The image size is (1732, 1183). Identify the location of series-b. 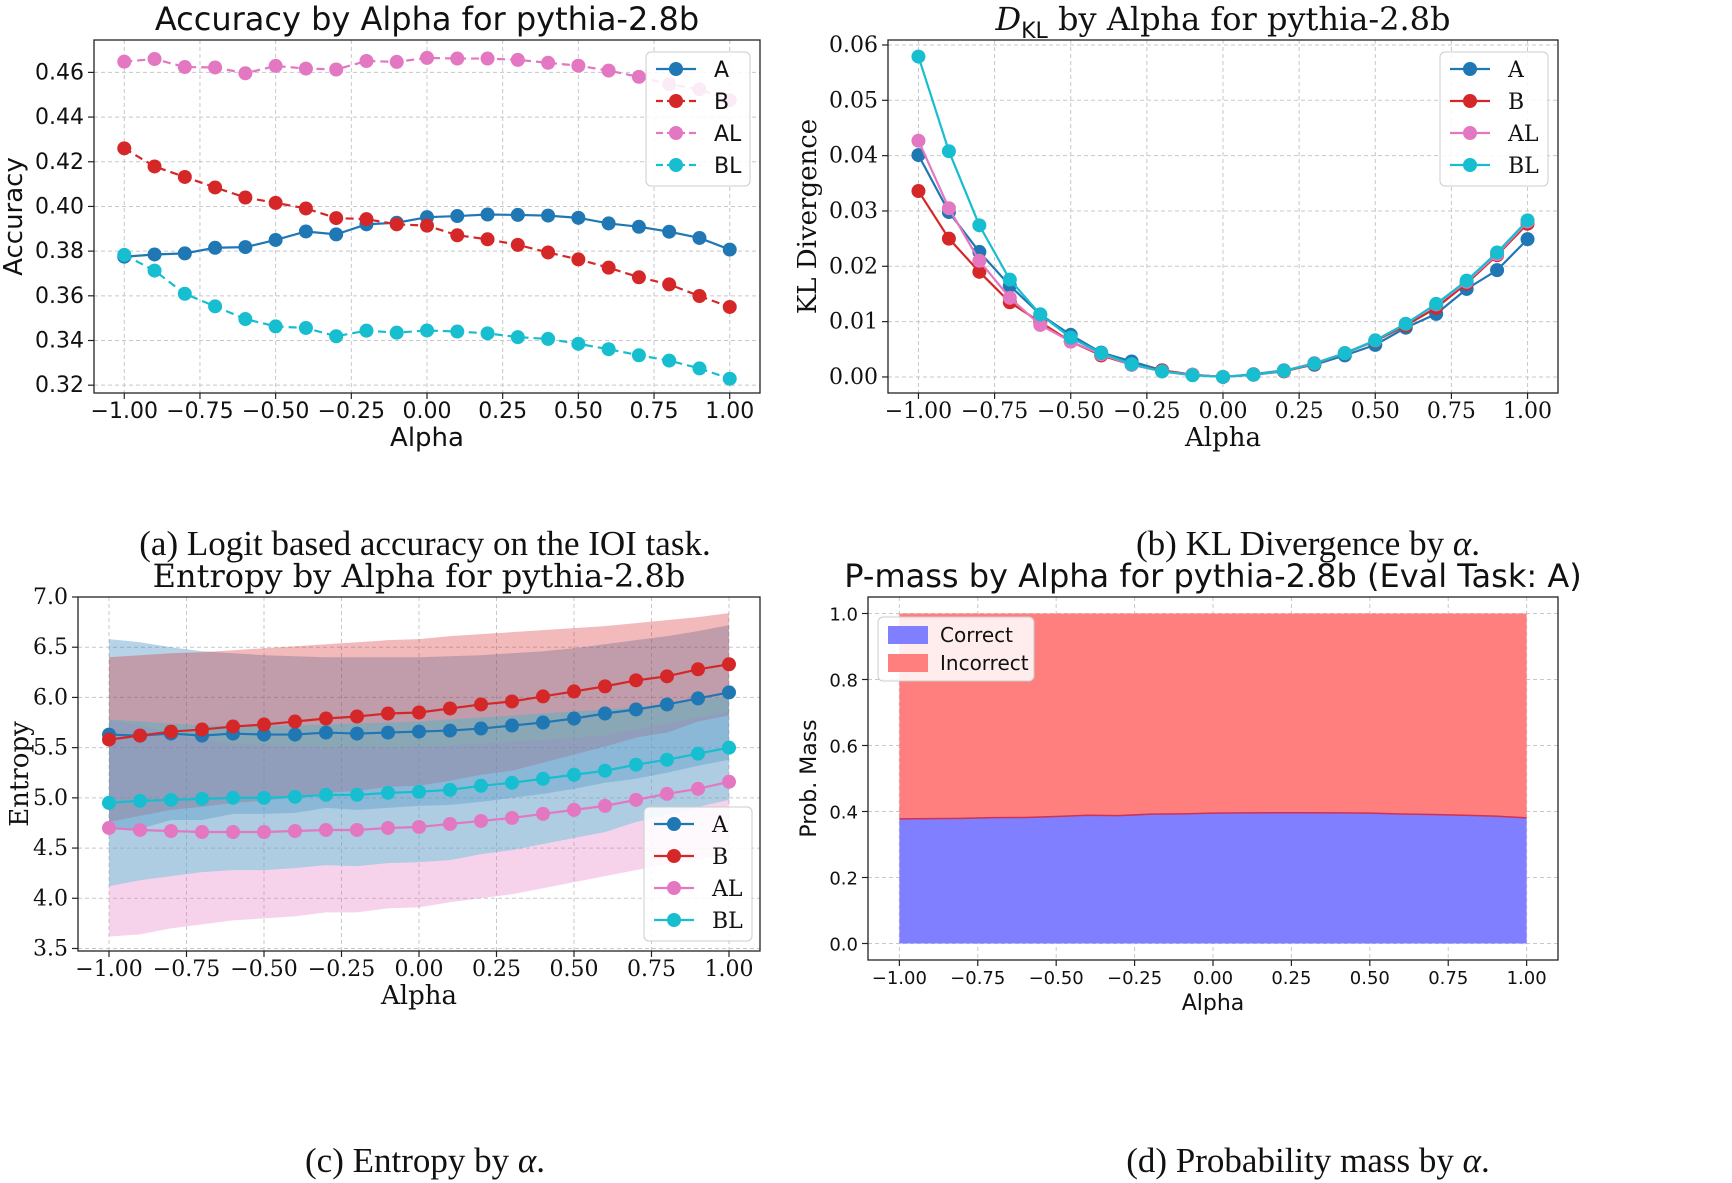
(419, 702).